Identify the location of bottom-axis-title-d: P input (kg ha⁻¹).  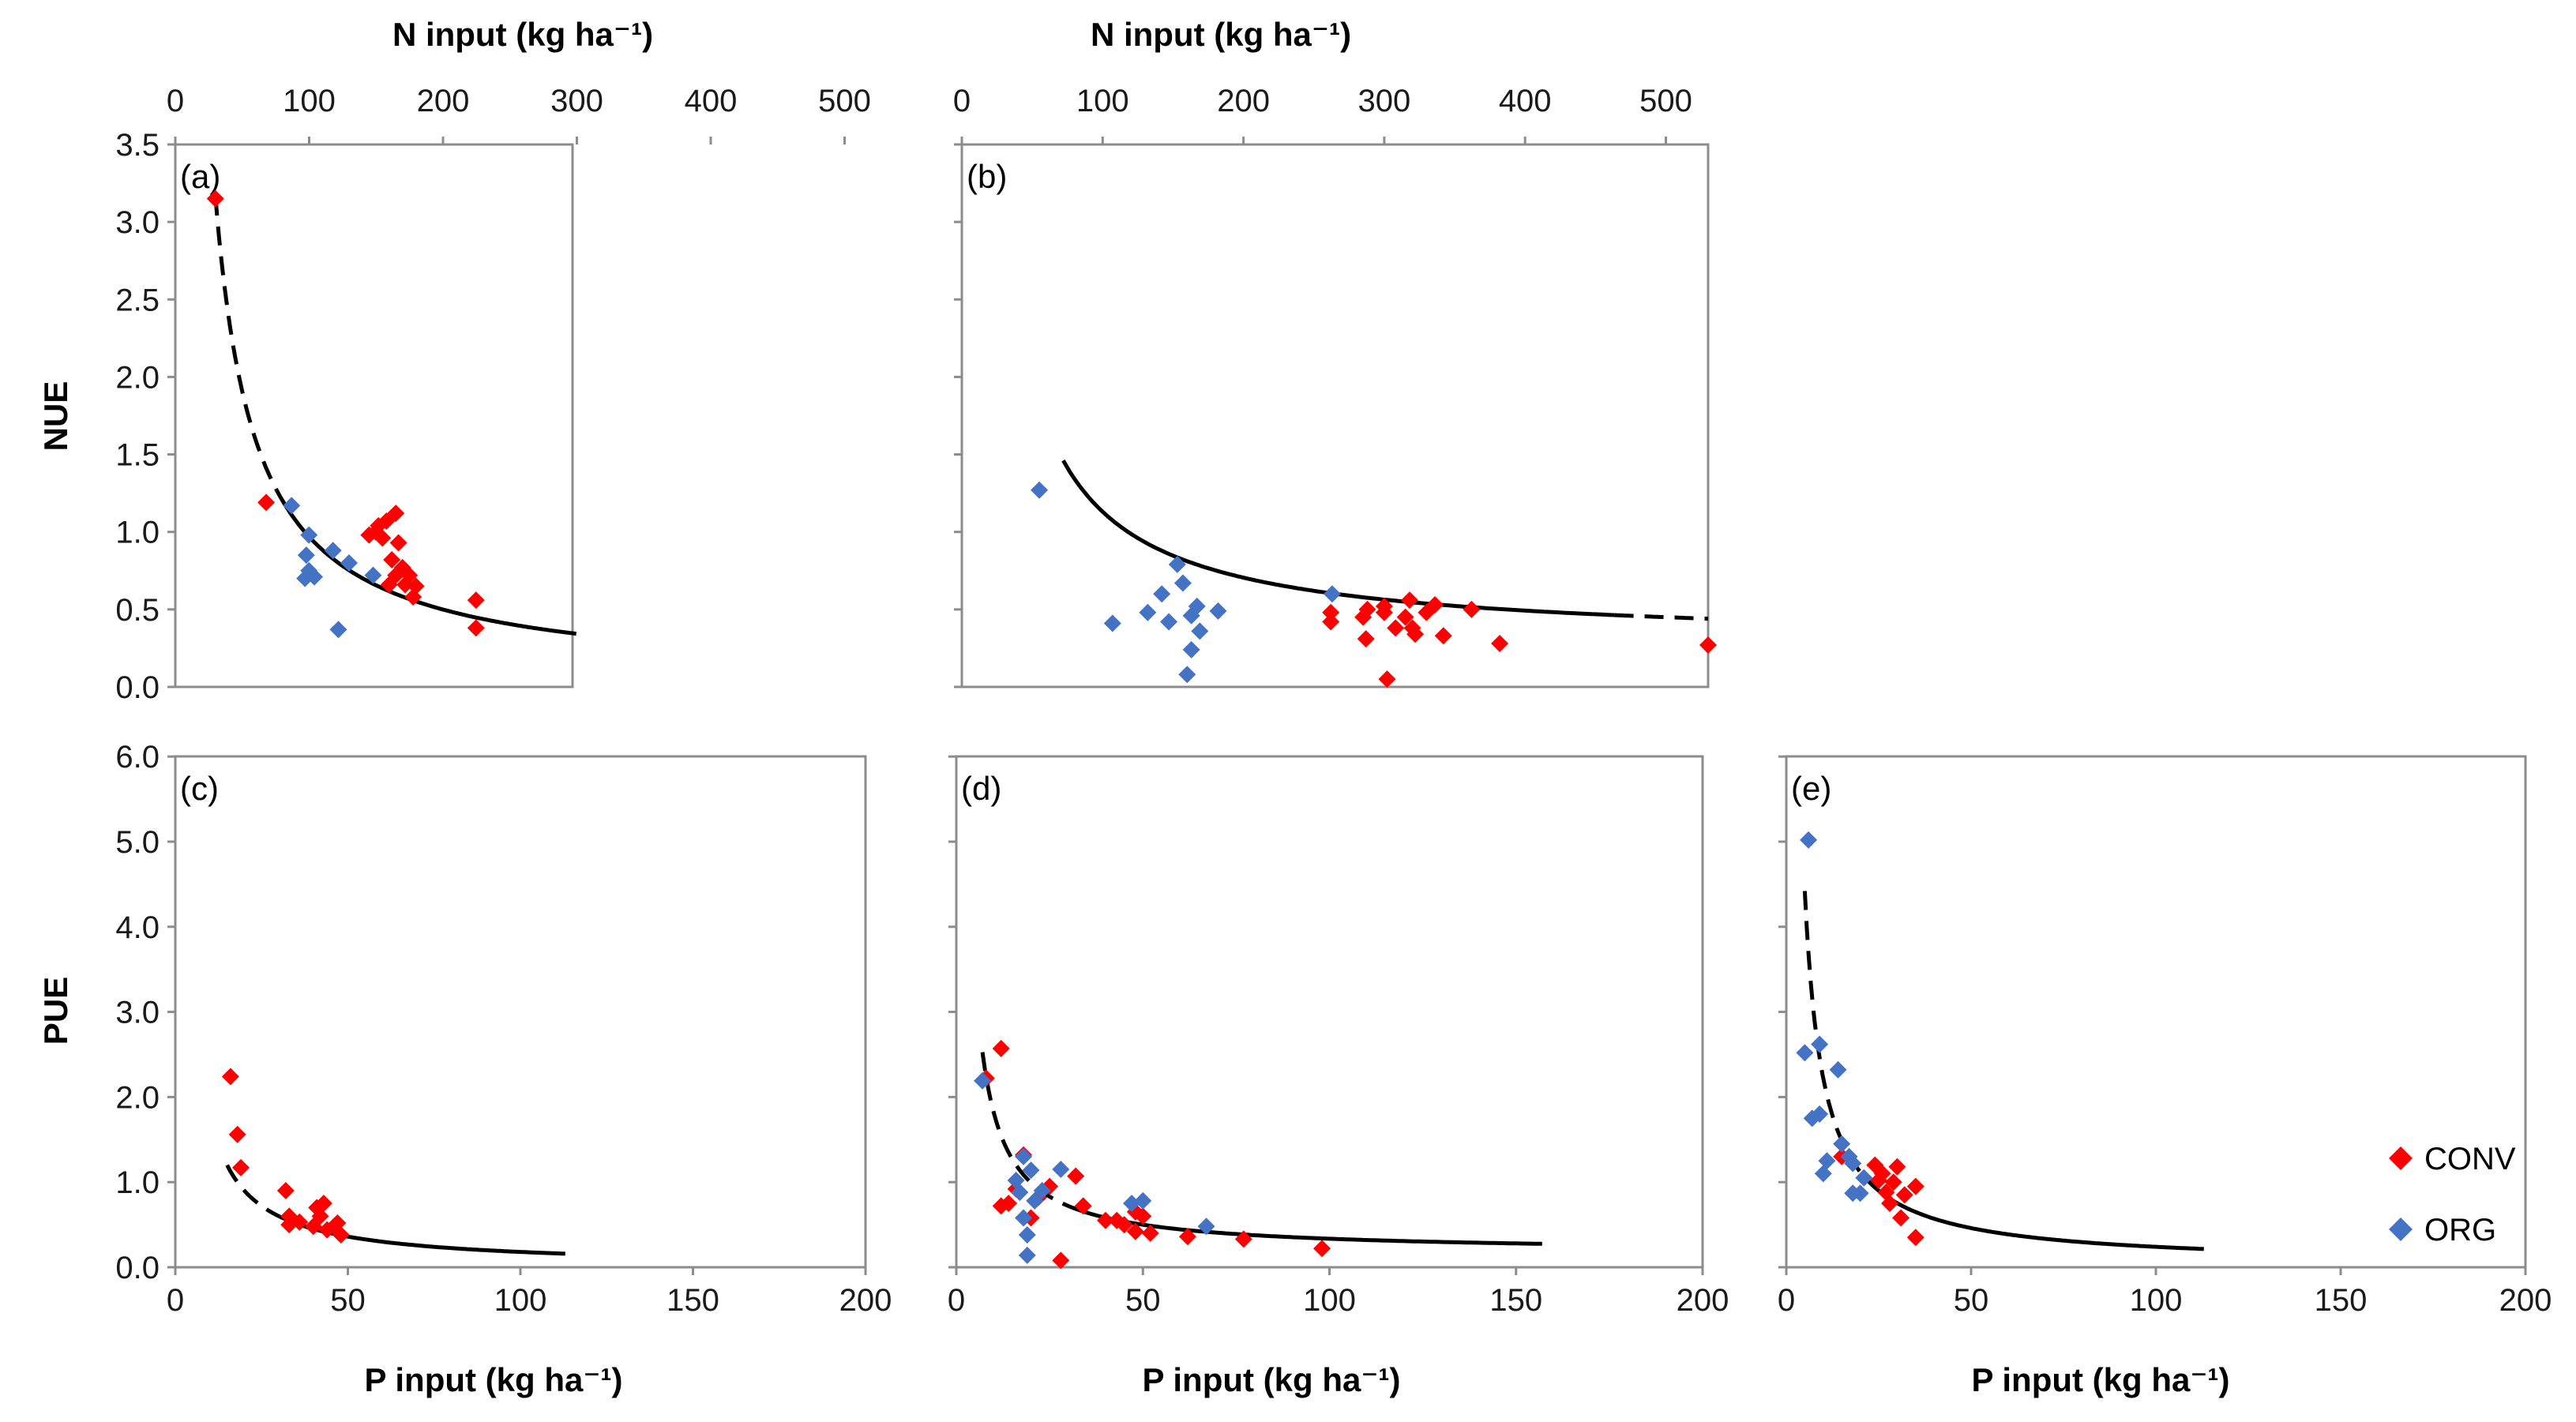
(1271, 1379).